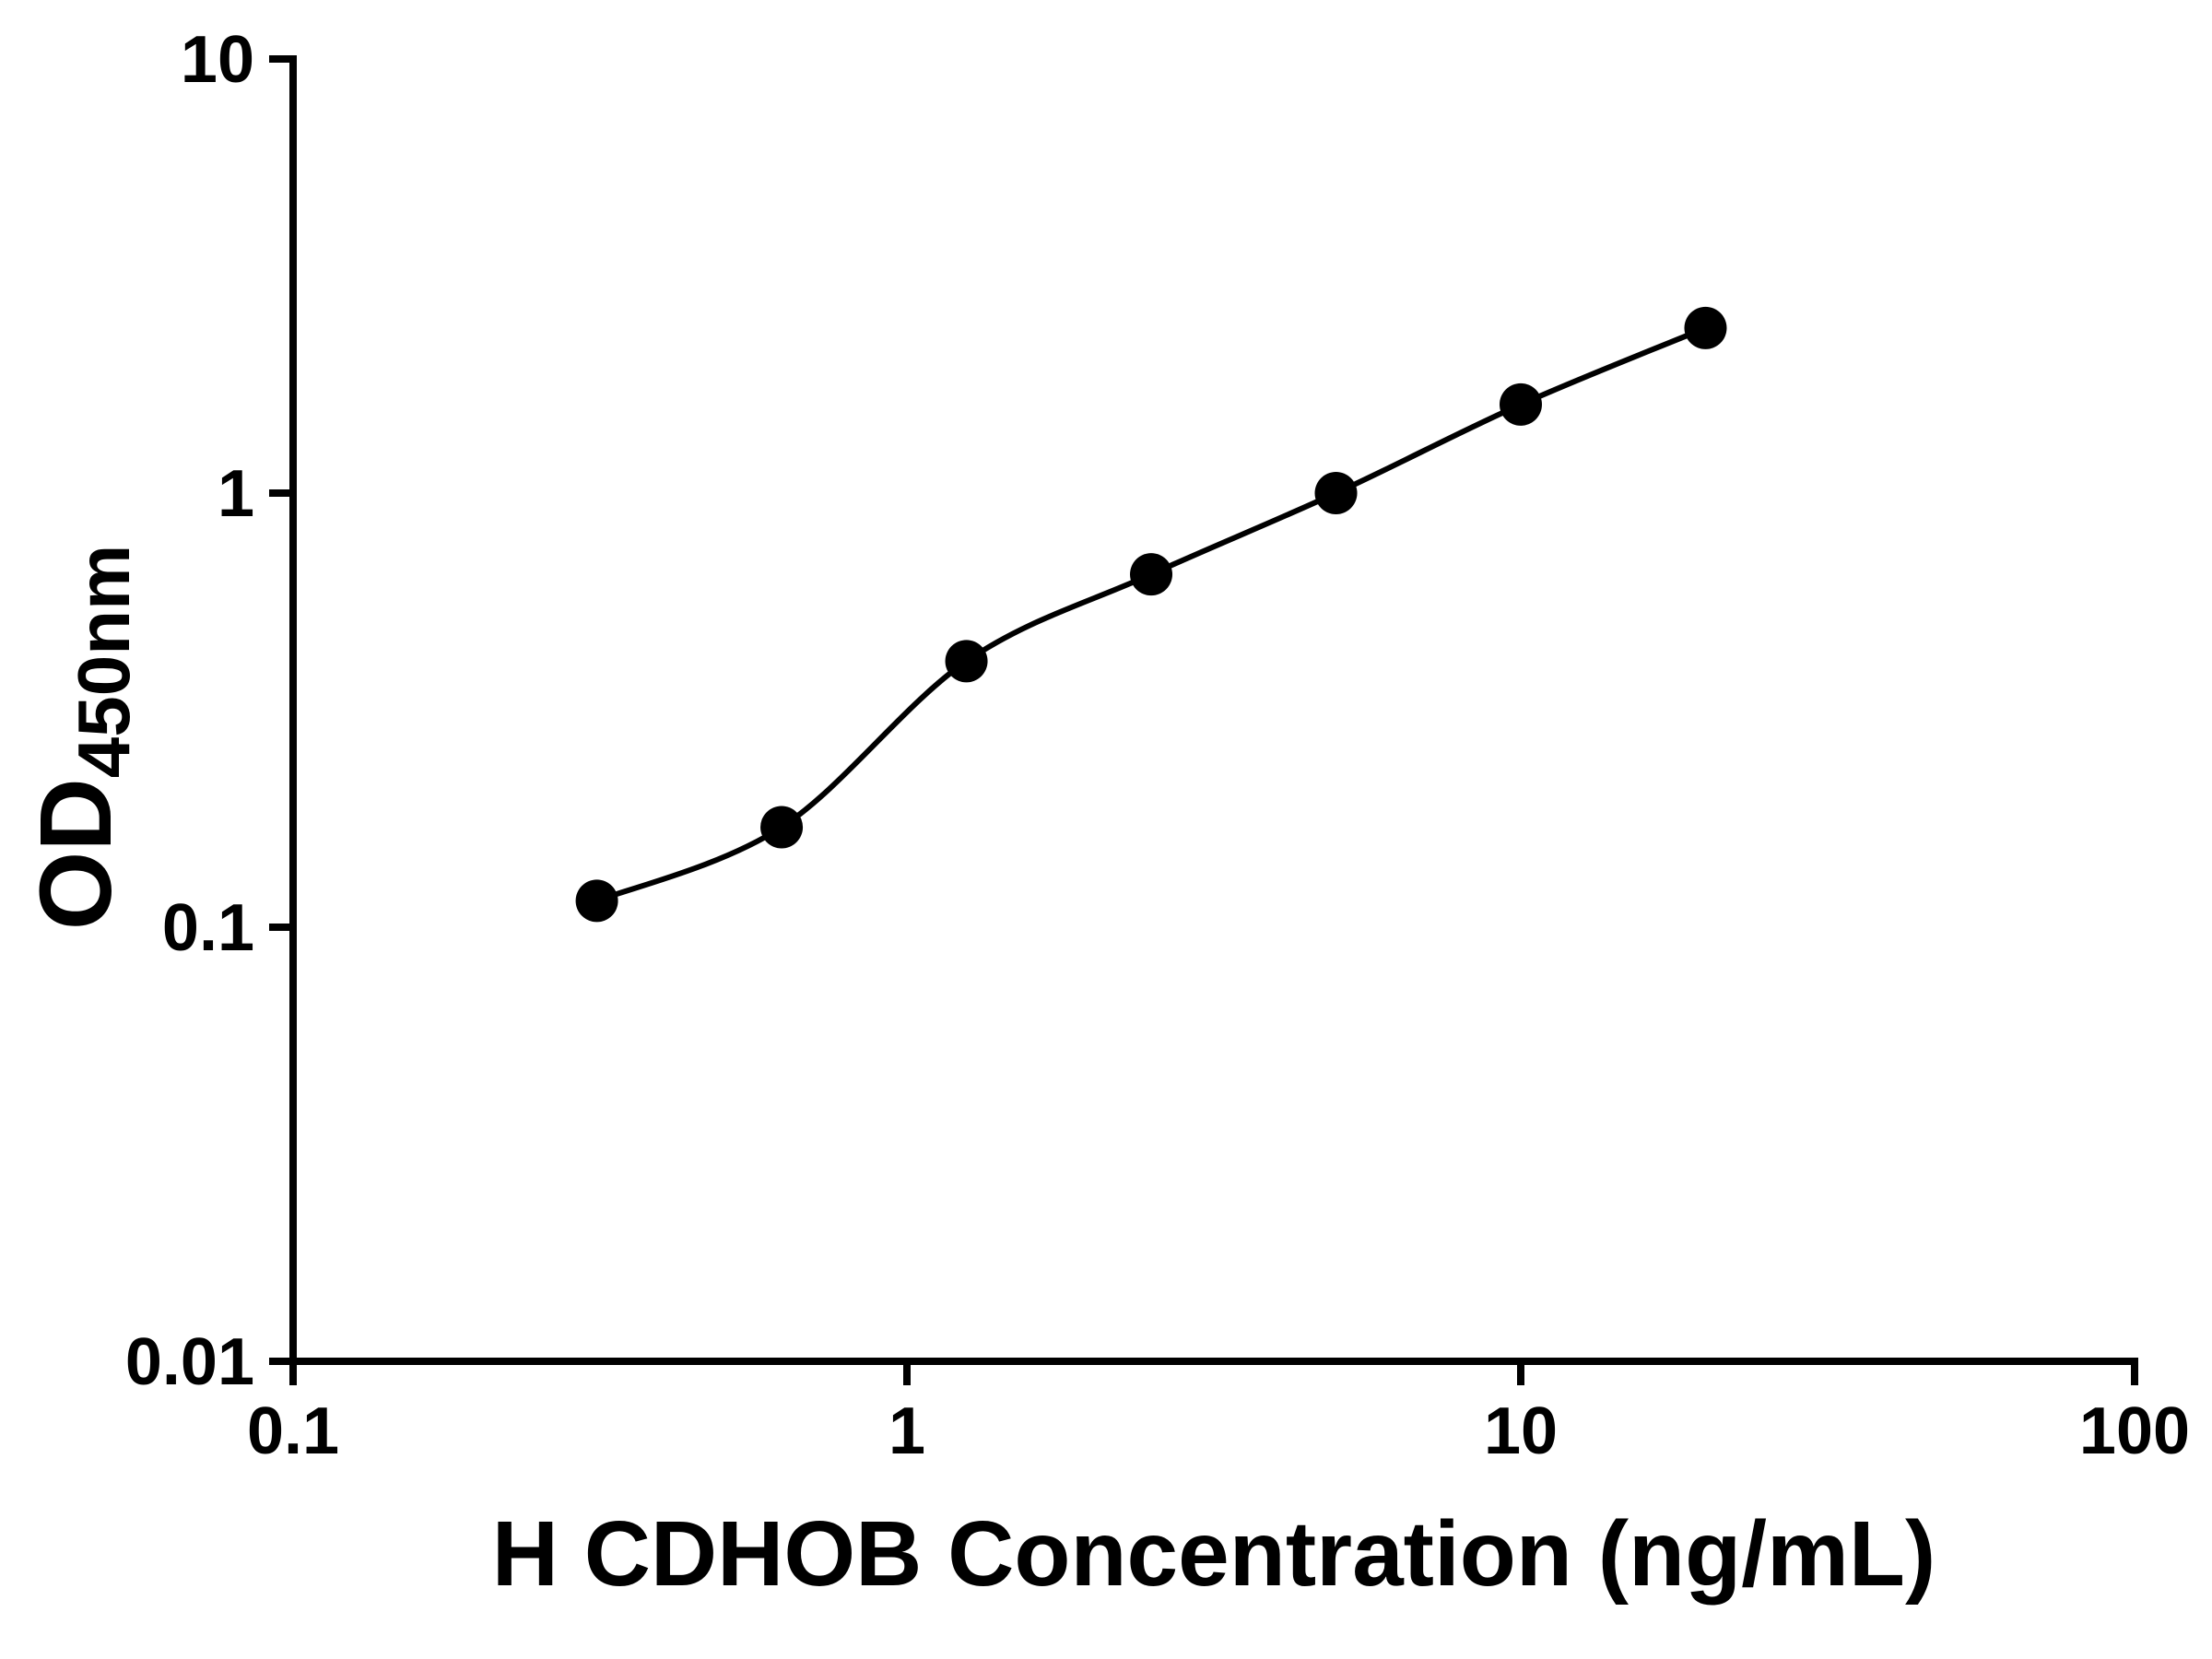 The image size is (2212, 1659). What do you see at coordinates (104, 661) in the screenshot?
I see `y-axis-title-subscript: 450nm` at bounding box center [104, 661].